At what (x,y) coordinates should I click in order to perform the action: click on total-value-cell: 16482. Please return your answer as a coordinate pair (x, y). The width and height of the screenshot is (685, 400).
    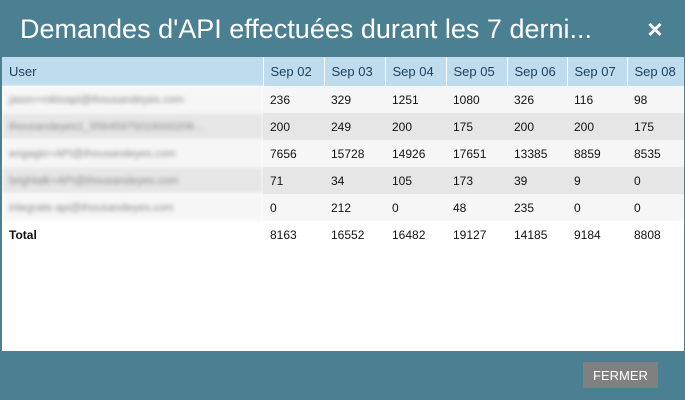
    Looking at the image, I should click on (415, 235).